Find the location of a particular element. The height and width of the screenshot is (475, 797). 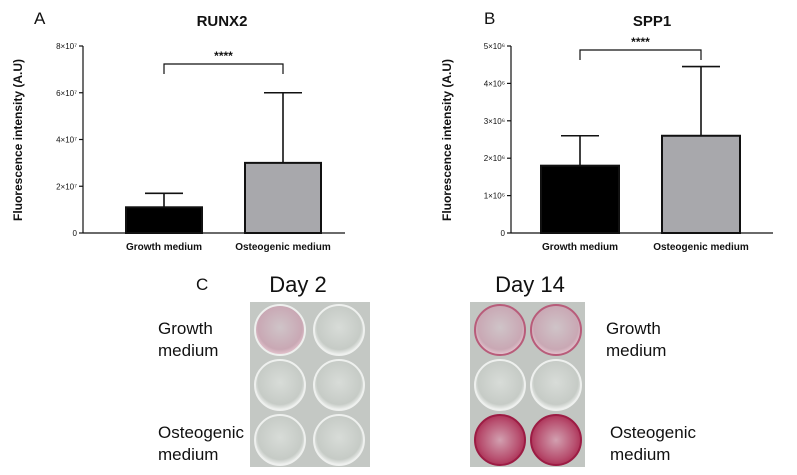

chart-a-significance-stars: **** is located at coordinates (223, 56).